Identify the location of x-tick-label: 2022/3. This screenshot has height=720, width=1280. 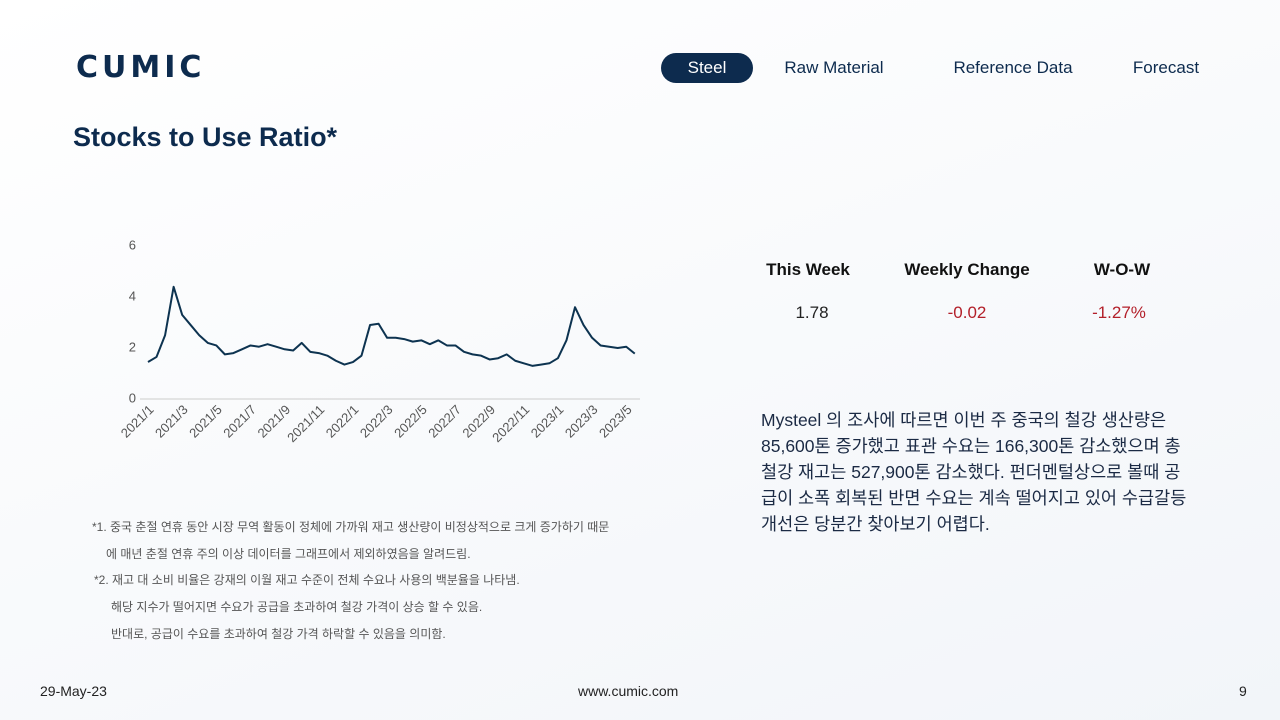
(376, 421).